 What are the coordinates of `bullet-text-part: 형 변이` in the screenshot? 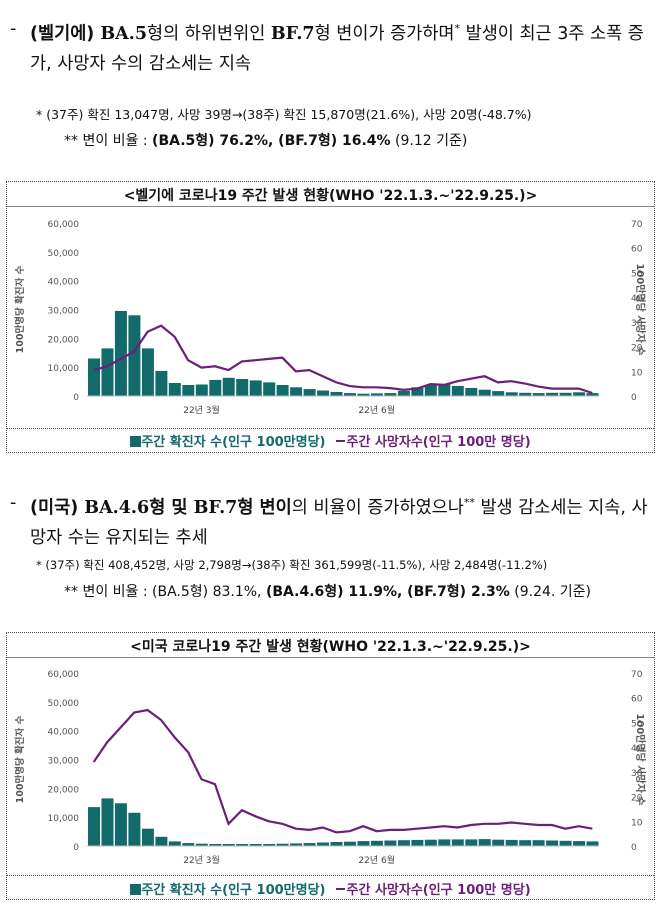 It's located at (264, 507).